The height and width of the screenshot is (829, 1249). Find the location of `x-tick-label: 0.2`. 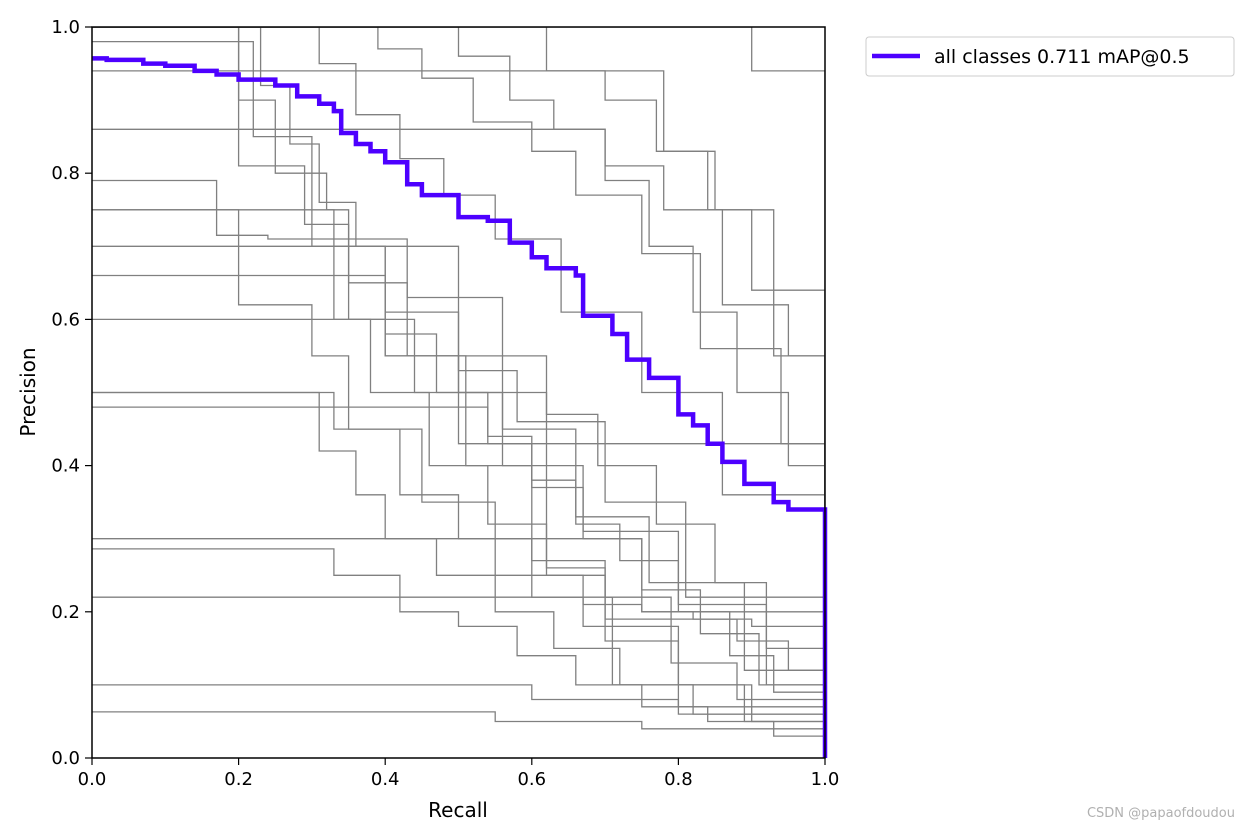

x-tick-label: 0.2 is located at coordinates (238, 779).